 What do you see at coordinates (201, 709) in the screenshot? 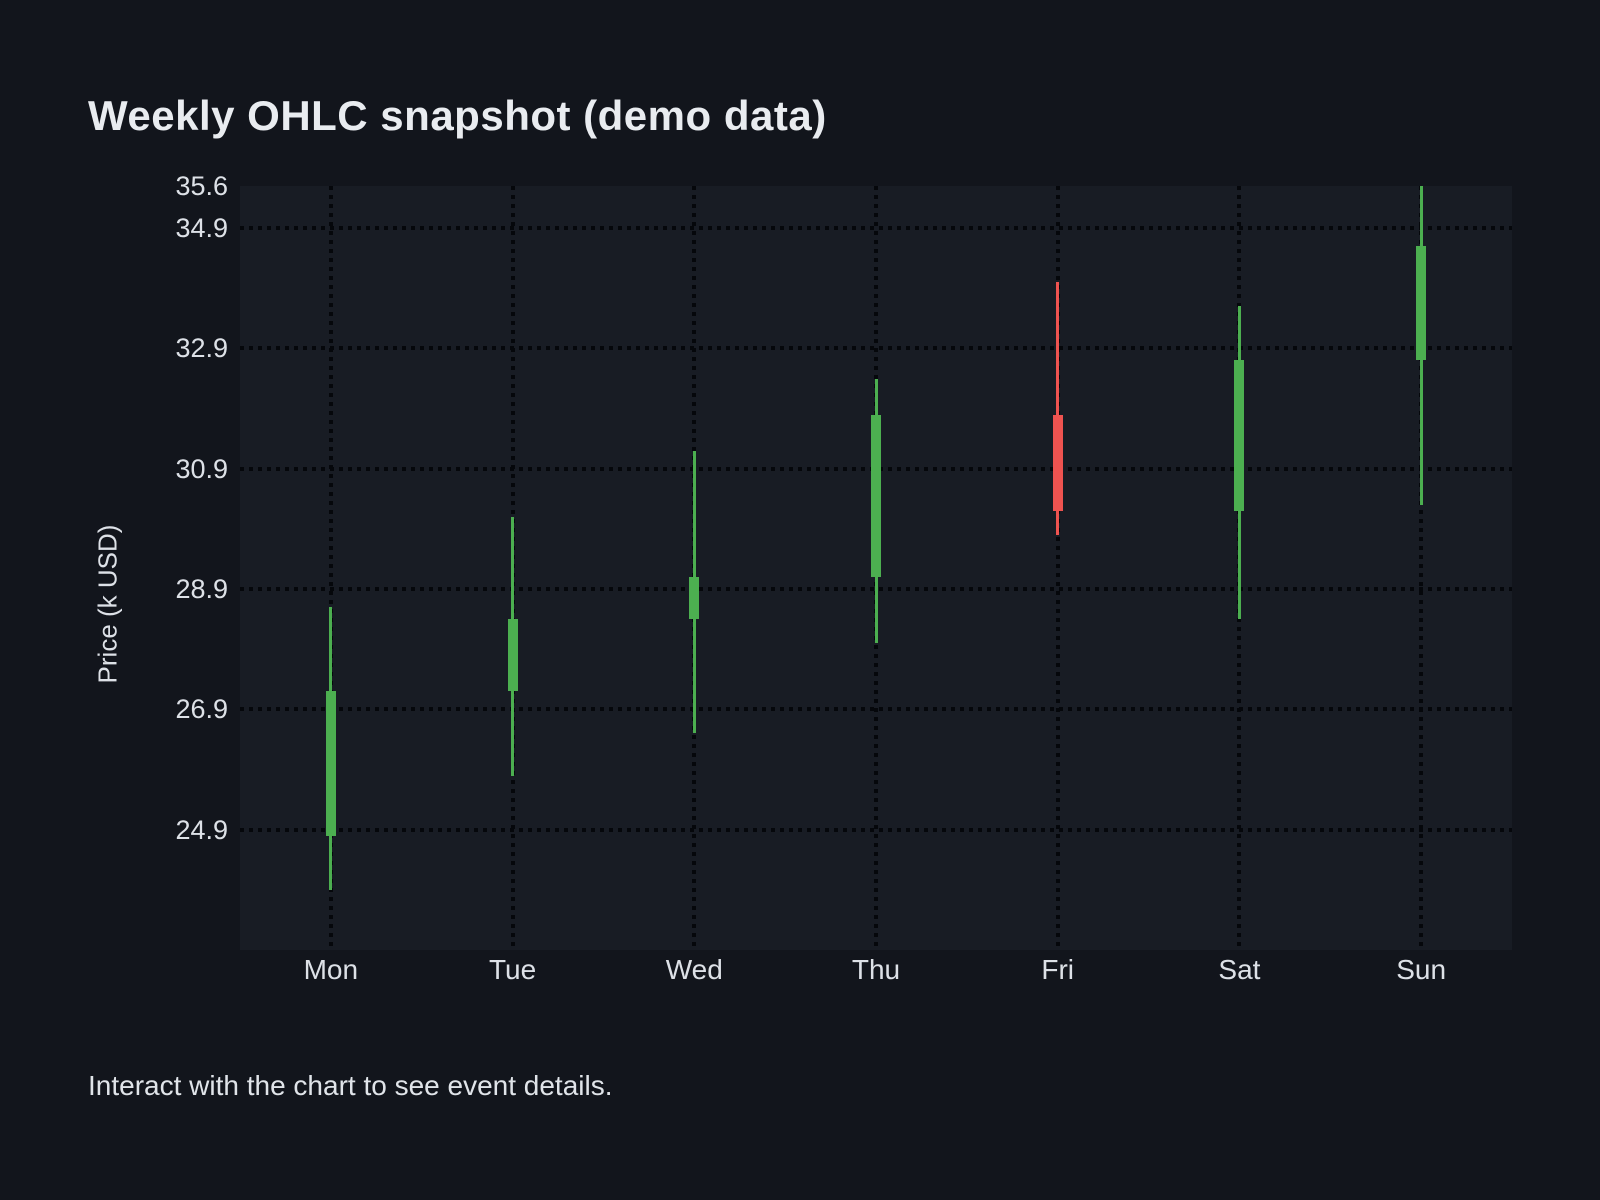
I see `y-tick-label: 26.9` at bounding box center [201, 709].